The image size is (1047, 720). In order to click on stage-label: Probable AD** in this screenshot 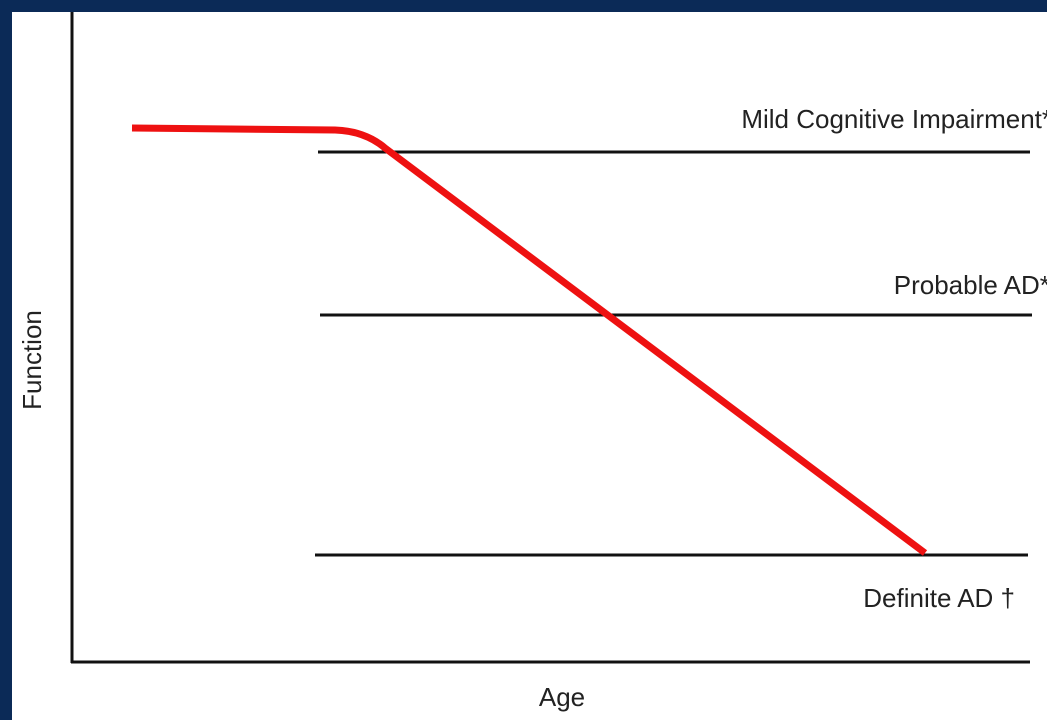, I will do `click(970, 285)`.